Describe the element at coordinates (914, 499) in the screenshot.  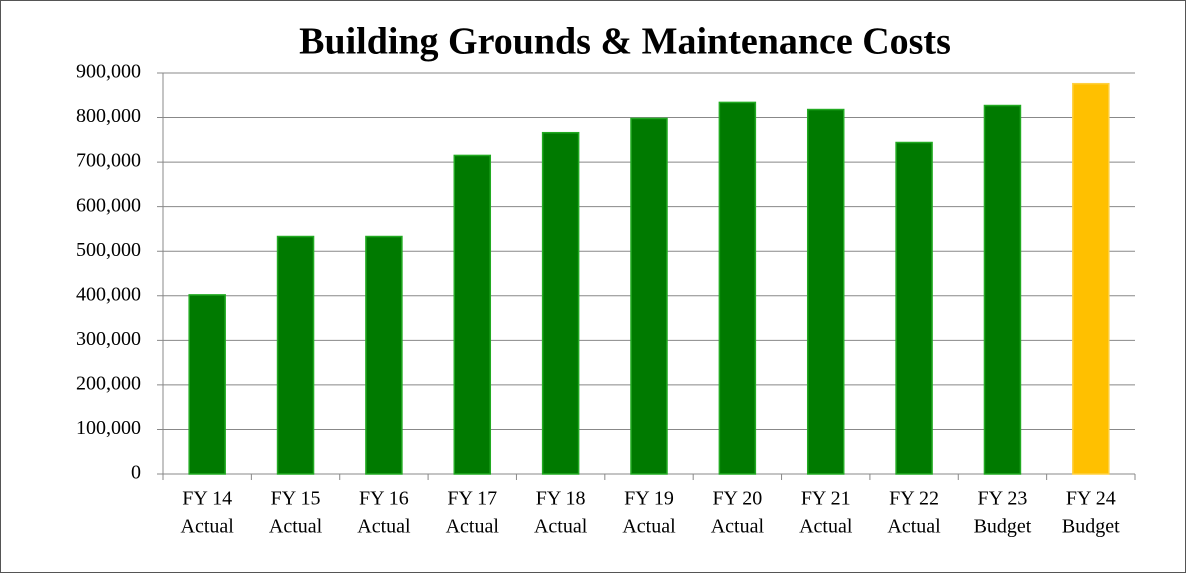
I see `x-tick-label: FY 22` at that location.